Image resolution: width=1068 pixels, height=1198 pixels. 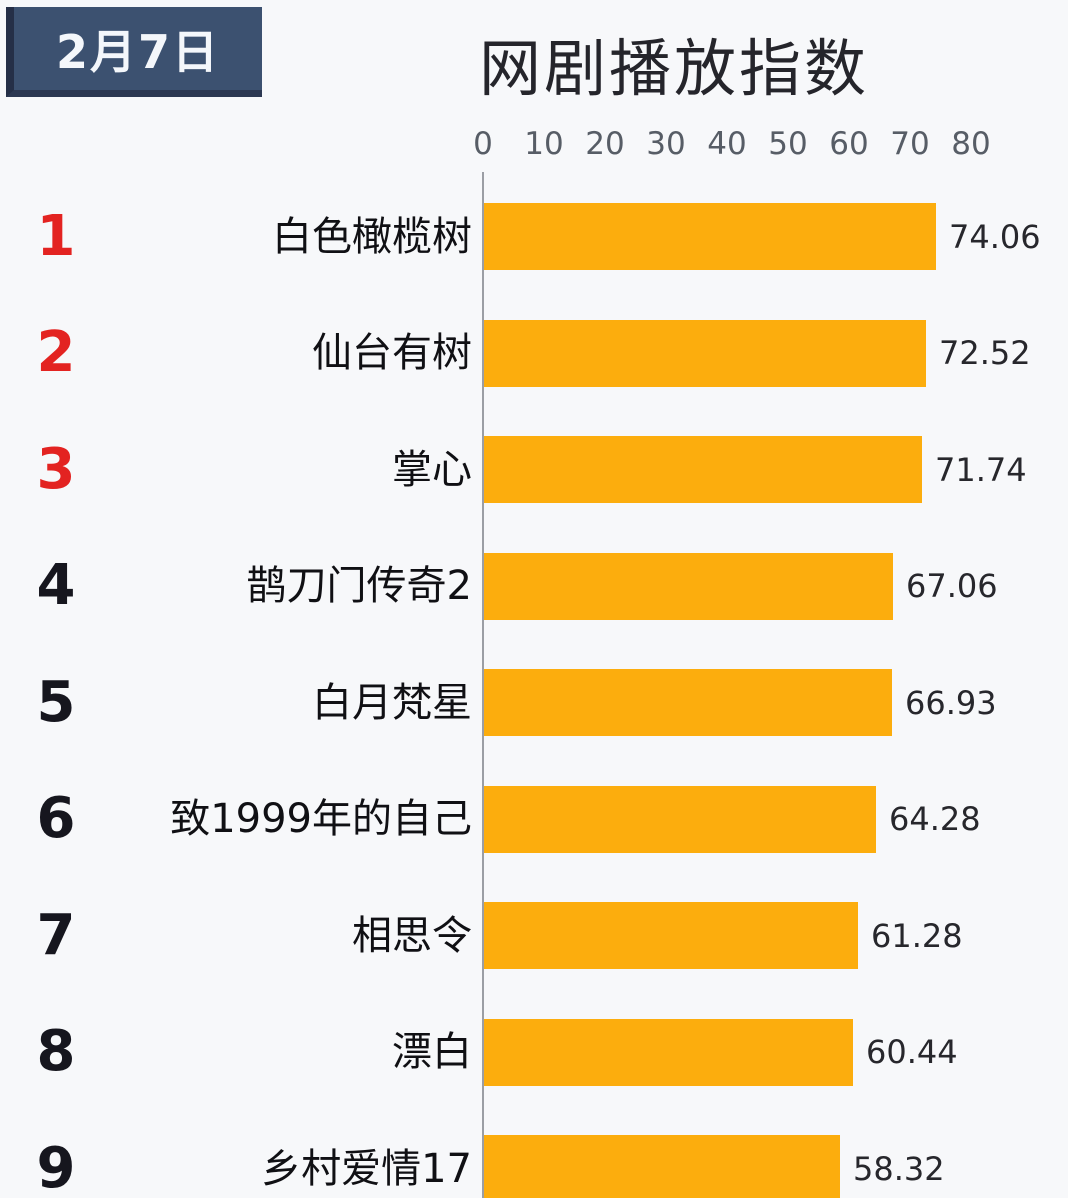 What do you see at coordinates (483, 685) in the screenshot?
I see `y-axis-line` at bounding box center [483, 685].